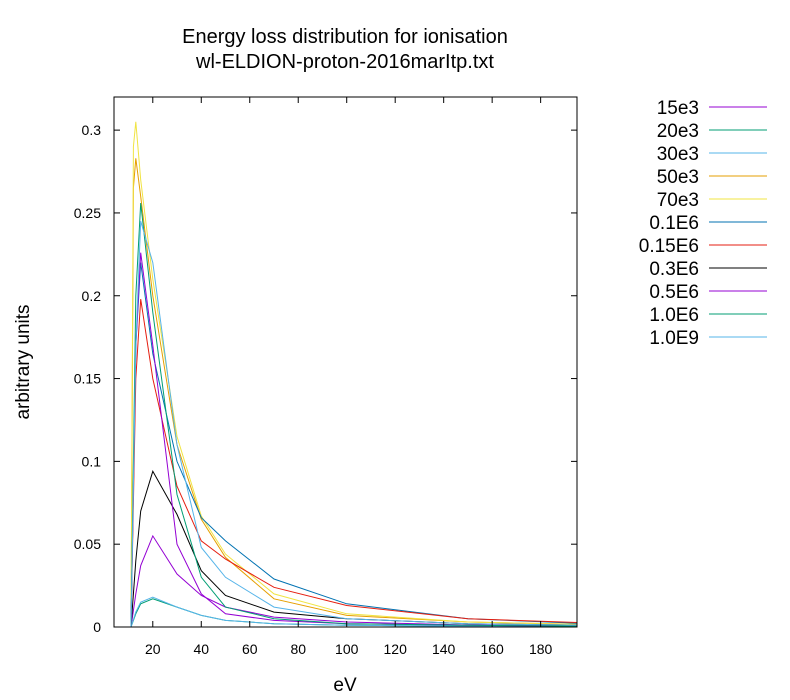 The height and width of the screenshot is (700, 790). I want to click on x-tick-label: 140, so click(444, 649).